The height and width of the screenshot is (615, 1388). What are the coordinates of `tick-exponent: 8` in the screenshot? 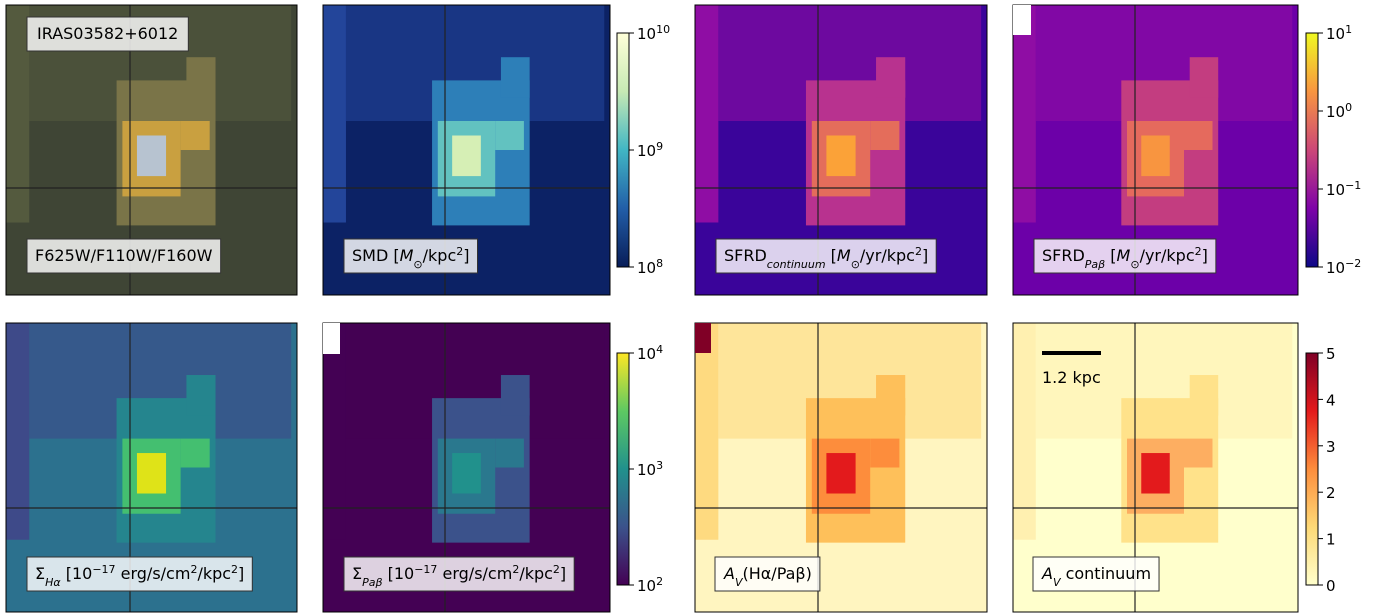 It's located at (659, 263).